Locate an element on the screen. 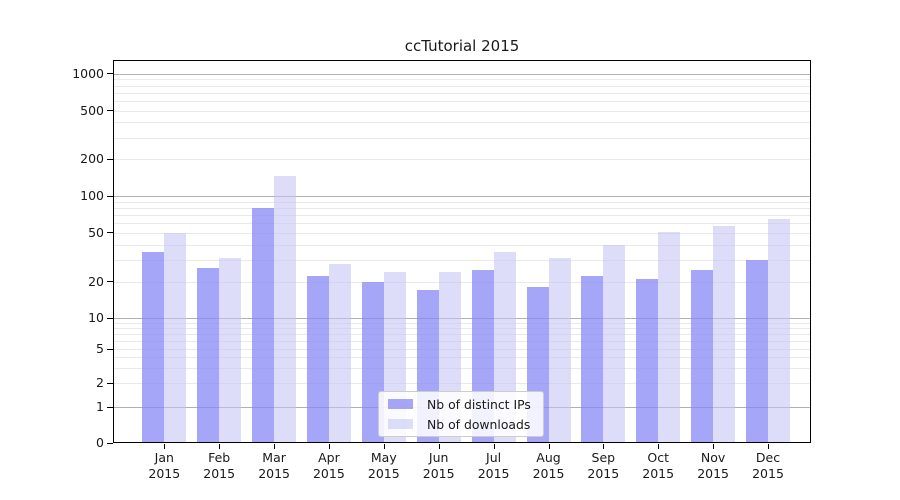 This screenshot has width=900, height=500. bar-sep-downloads is located at coordinates (614, 343).